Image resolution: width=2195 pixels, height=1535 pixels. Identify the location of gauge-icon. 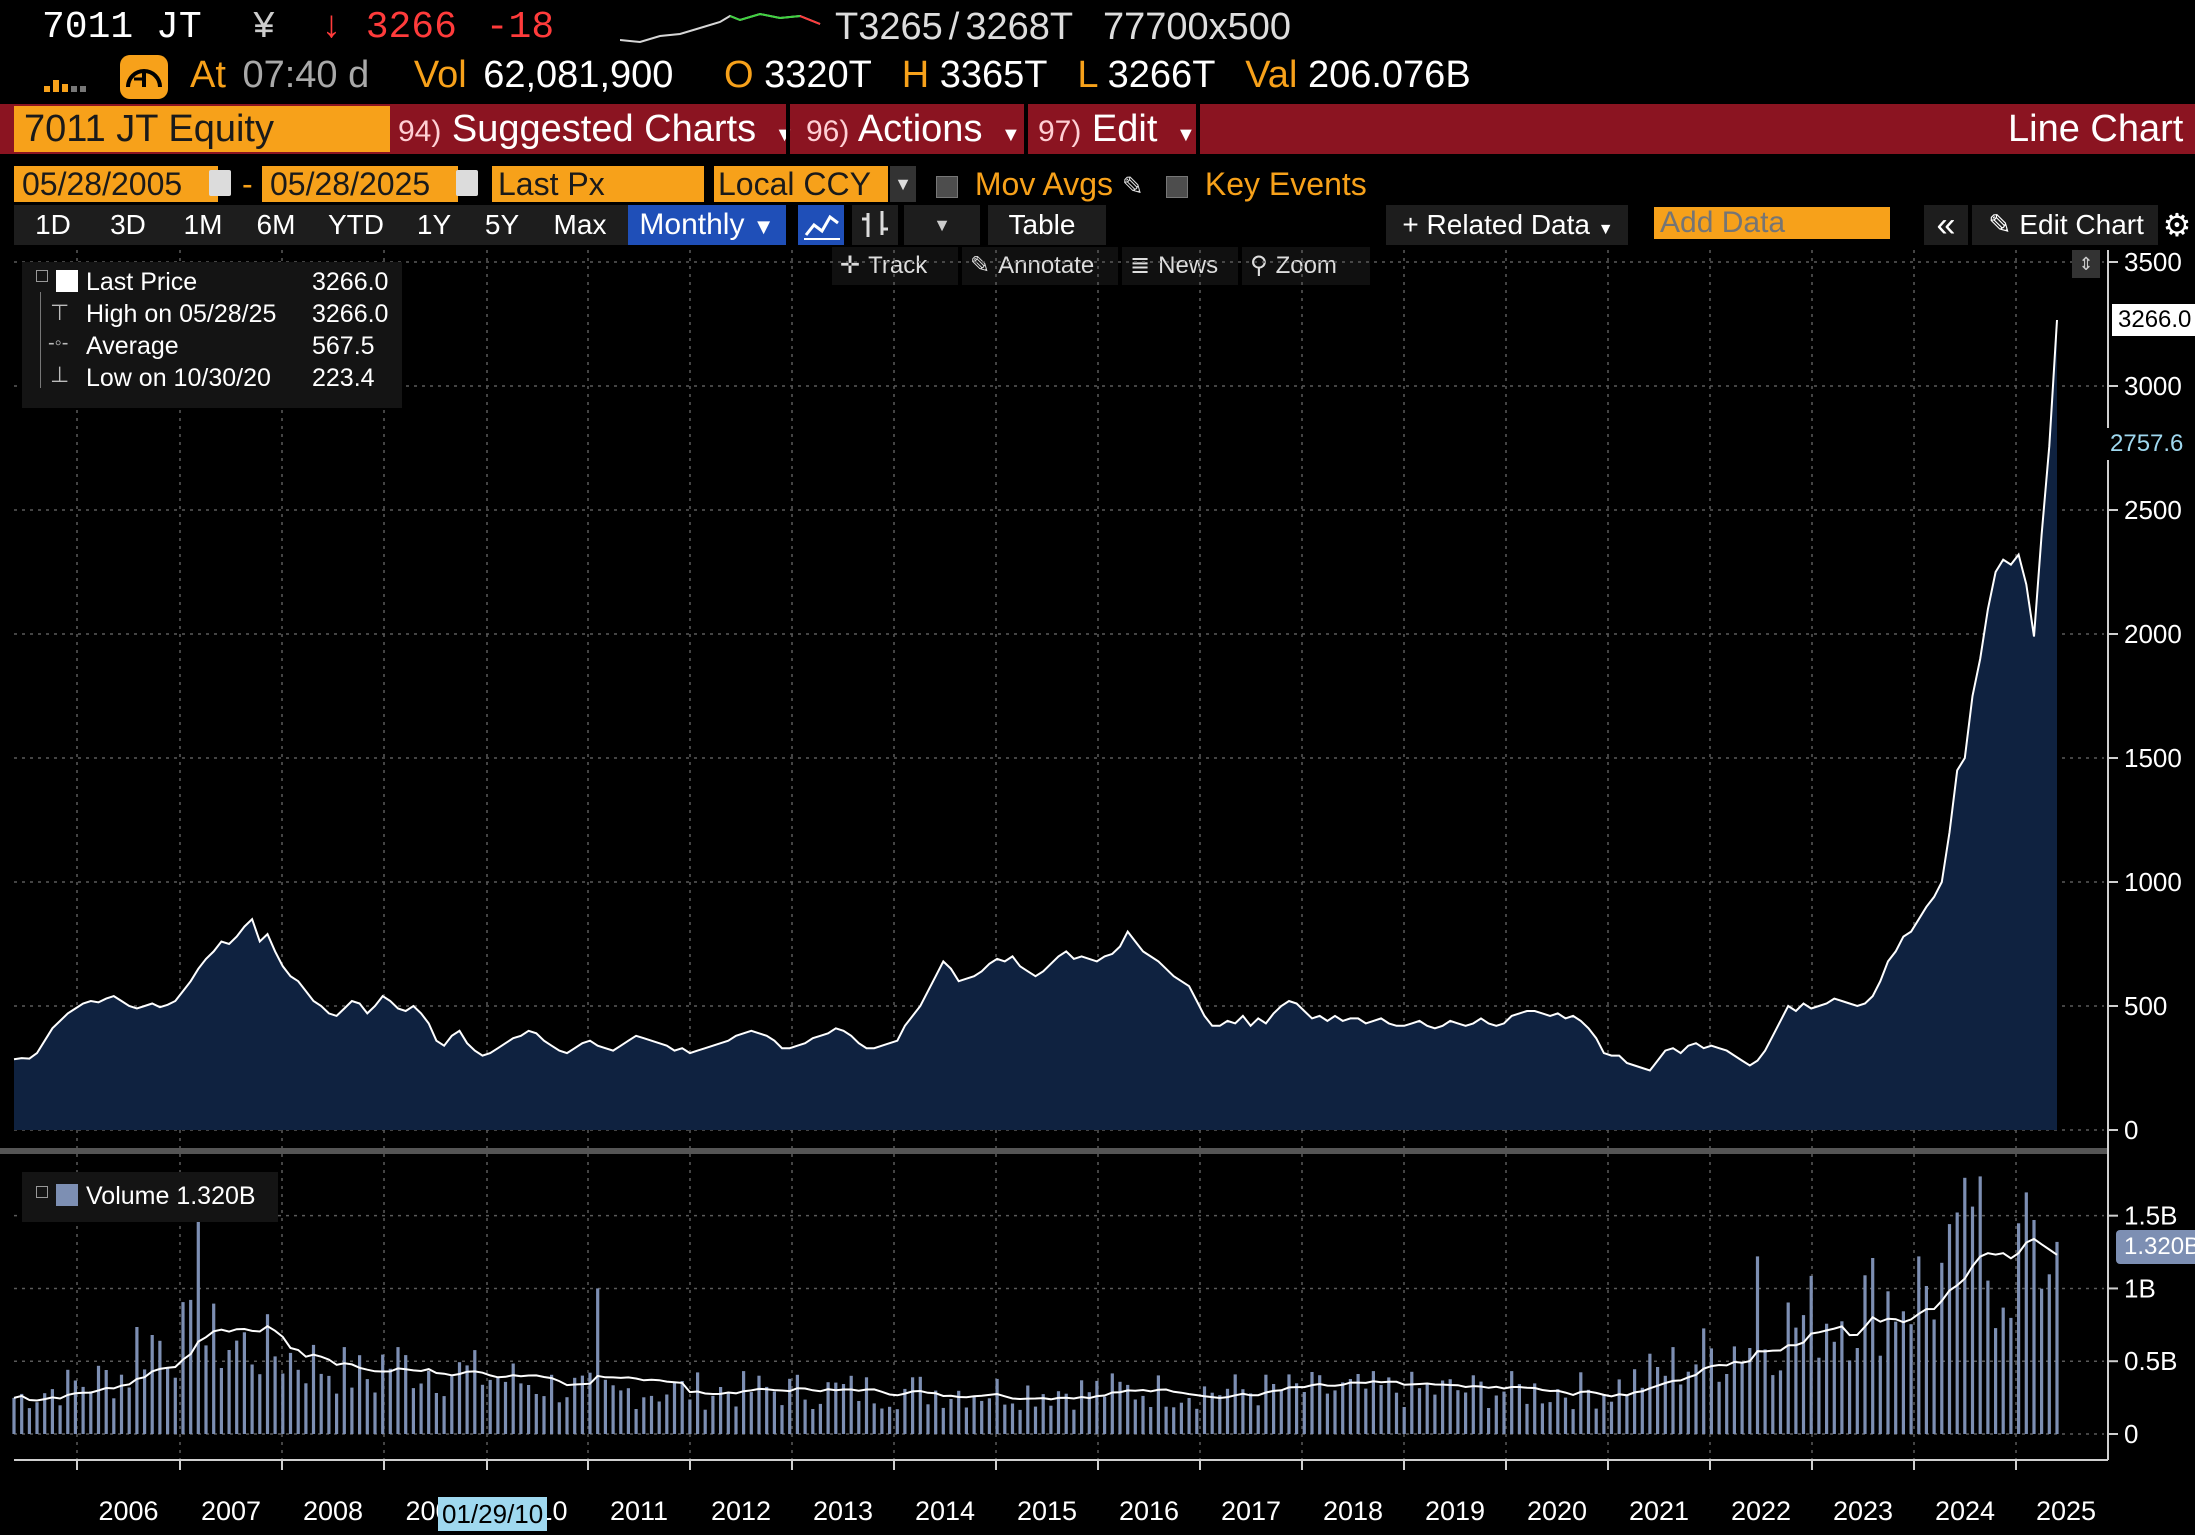
(144, 77).